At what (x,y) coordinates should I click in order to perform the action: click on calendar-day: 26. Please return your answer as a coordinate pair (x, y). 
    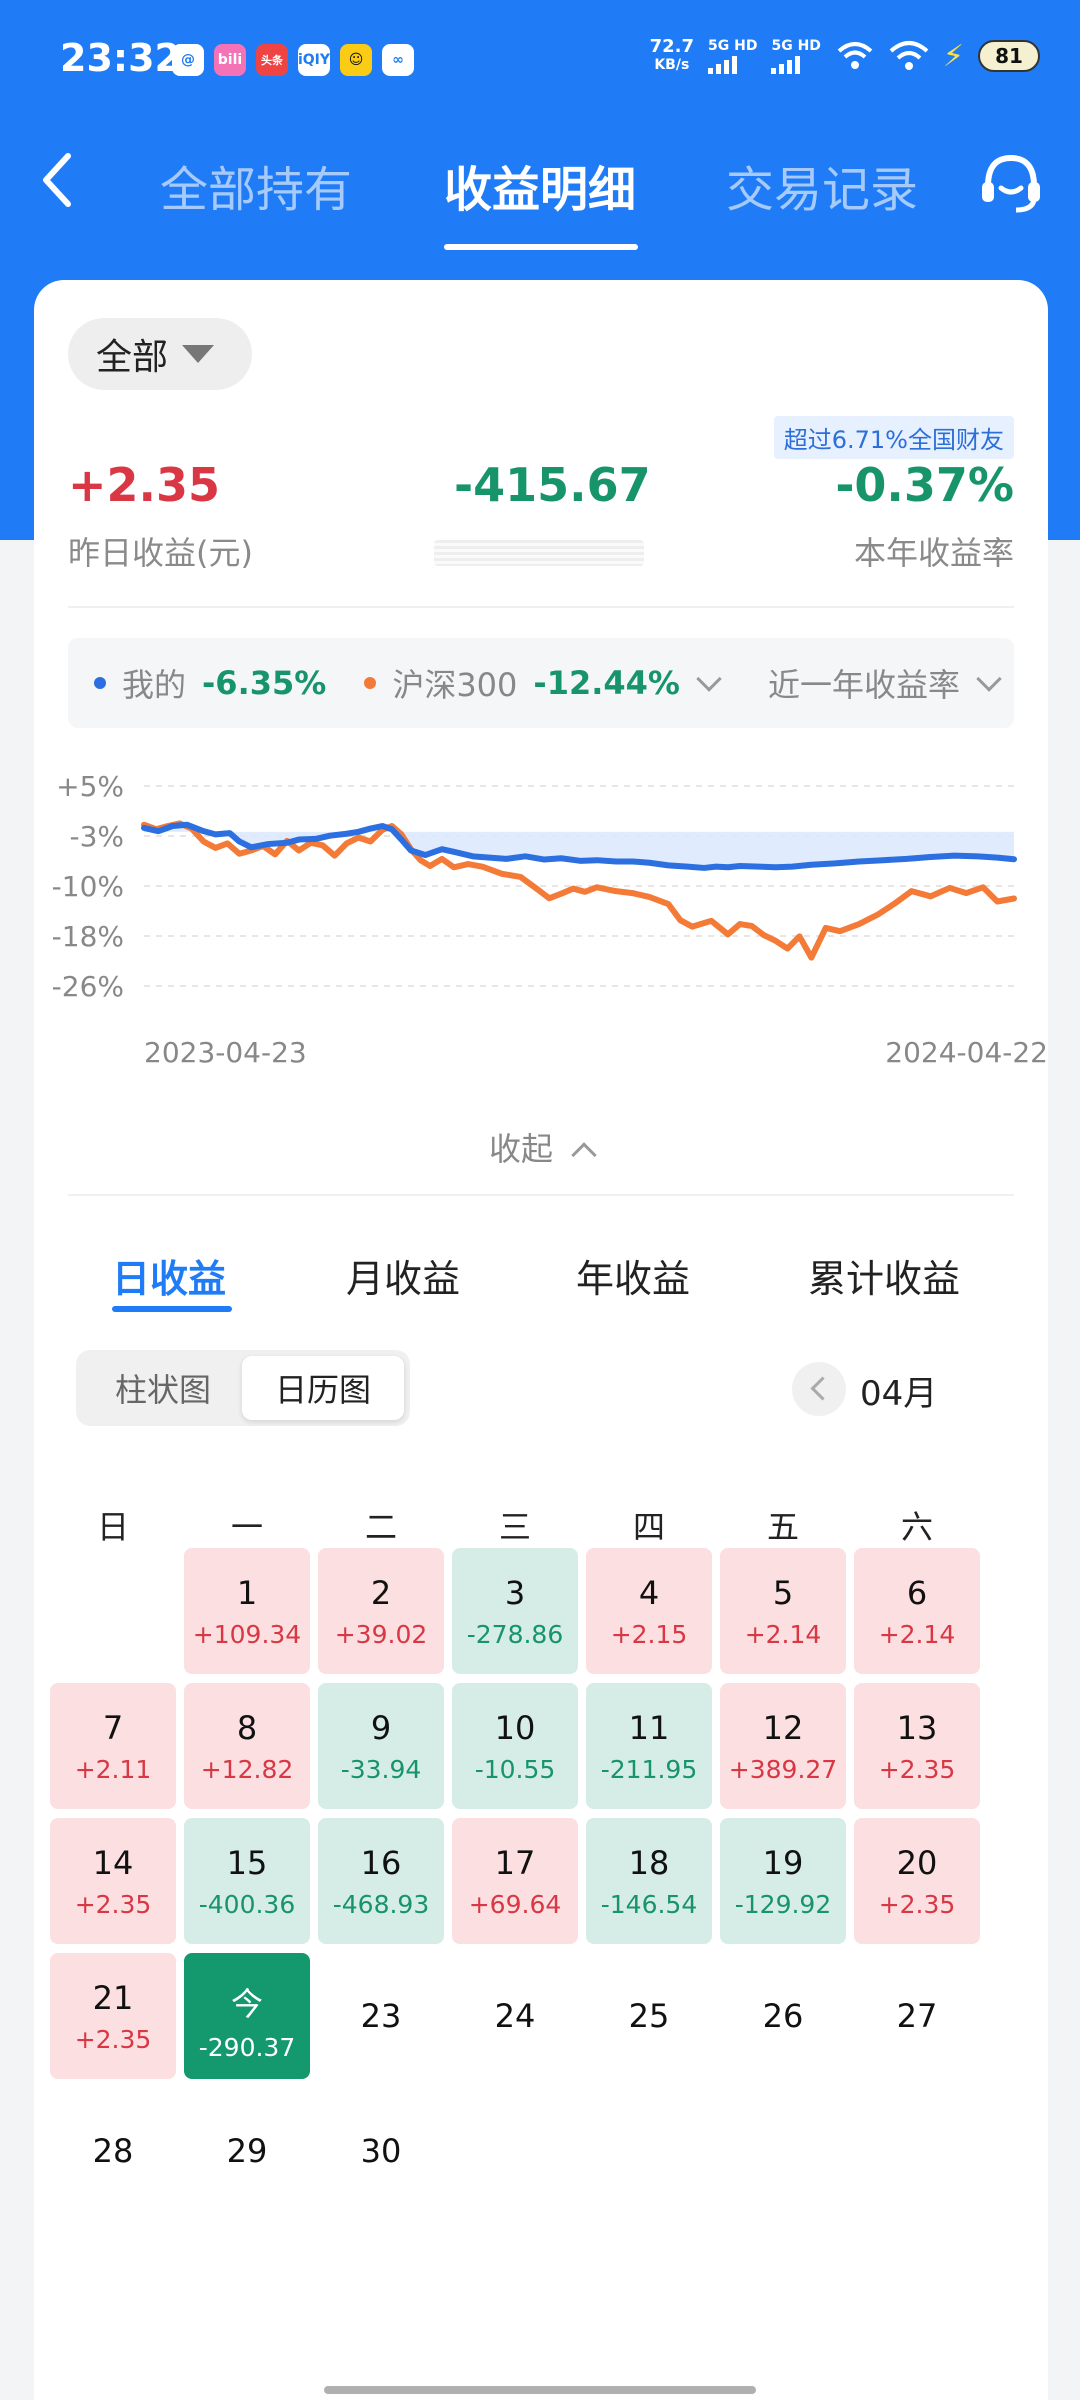
    Looking at the image, I should click on (783, 2016).